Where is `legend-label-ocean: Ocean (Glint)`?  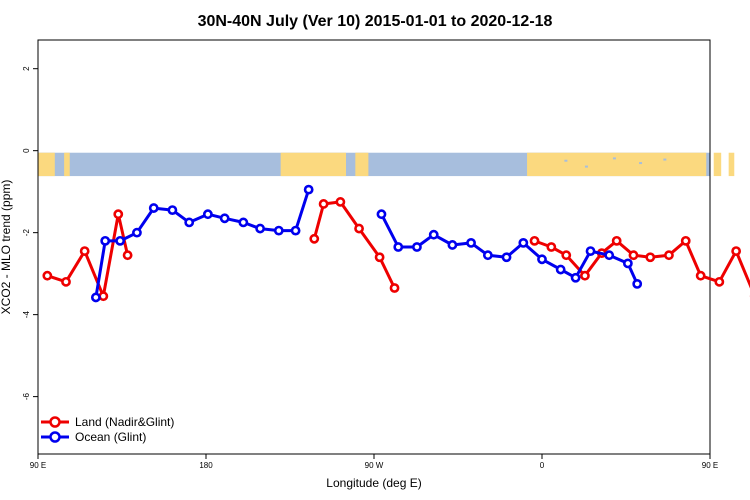 legend-label-ocean: Ocean (Glint) is located at coordinates (110, 437).